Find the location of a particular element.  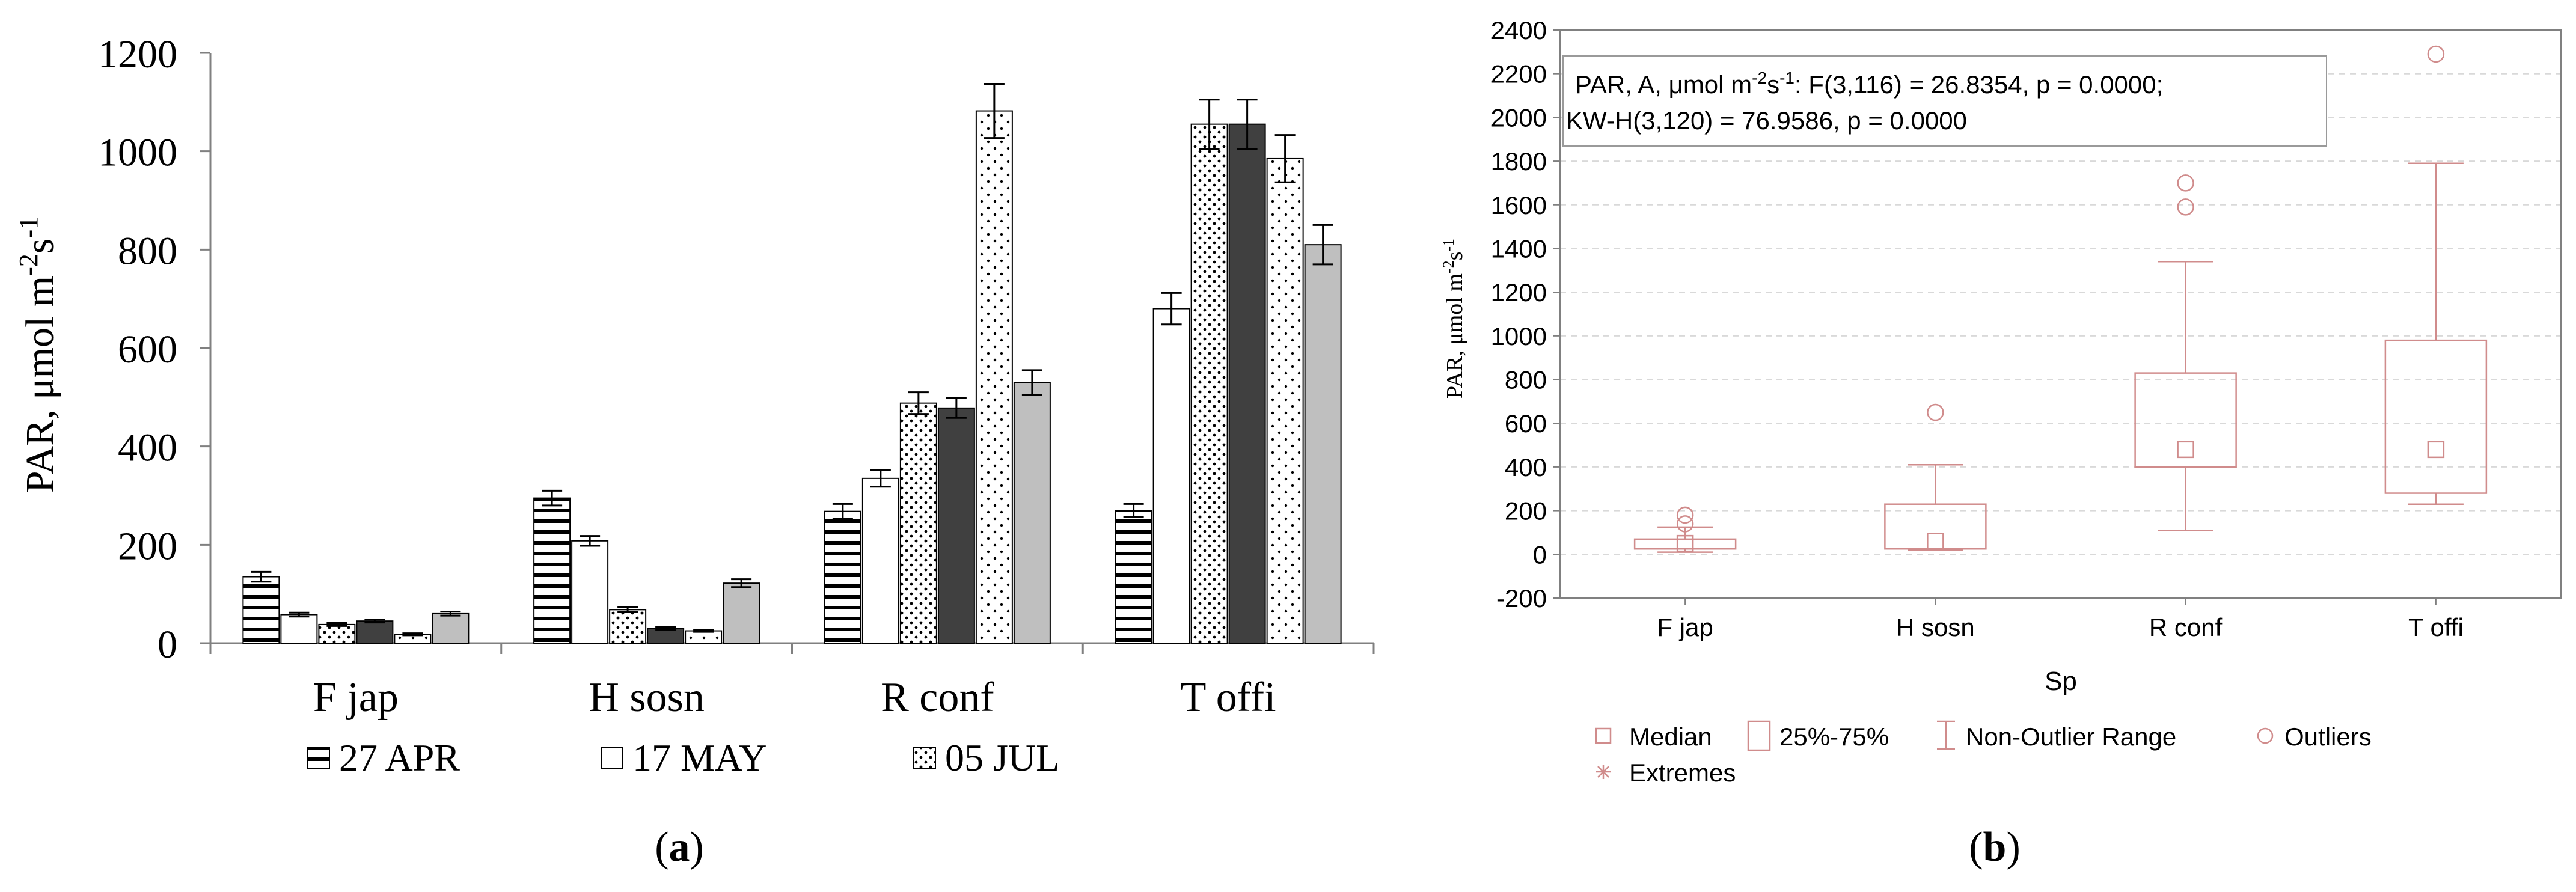

b-title-sup1: -2 is located at coordinates (1759, 78).